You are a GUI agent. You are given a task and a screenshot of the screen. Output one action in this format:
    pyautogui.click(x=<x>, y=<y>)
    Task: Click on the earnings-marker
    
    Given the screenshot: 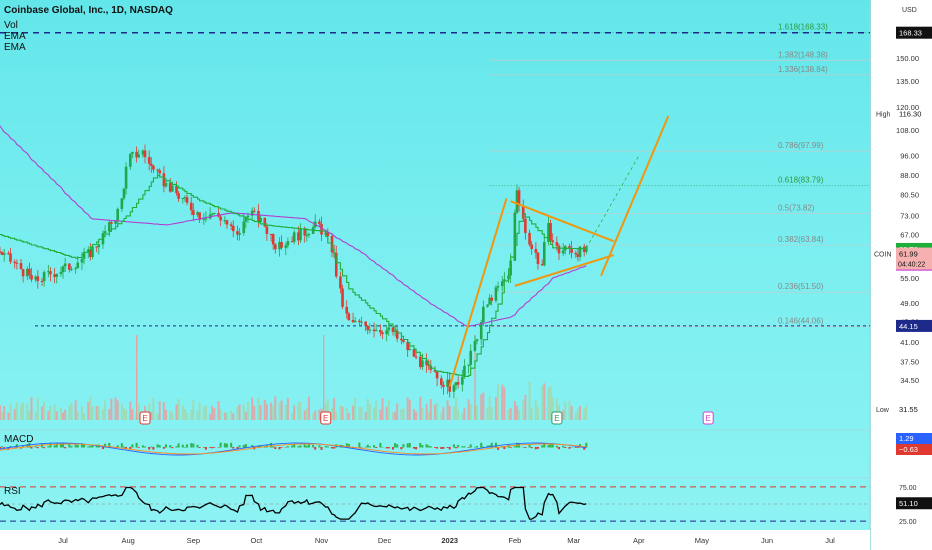 What is the action you would take?
    pyautogui.click(x=557, y=418)
    